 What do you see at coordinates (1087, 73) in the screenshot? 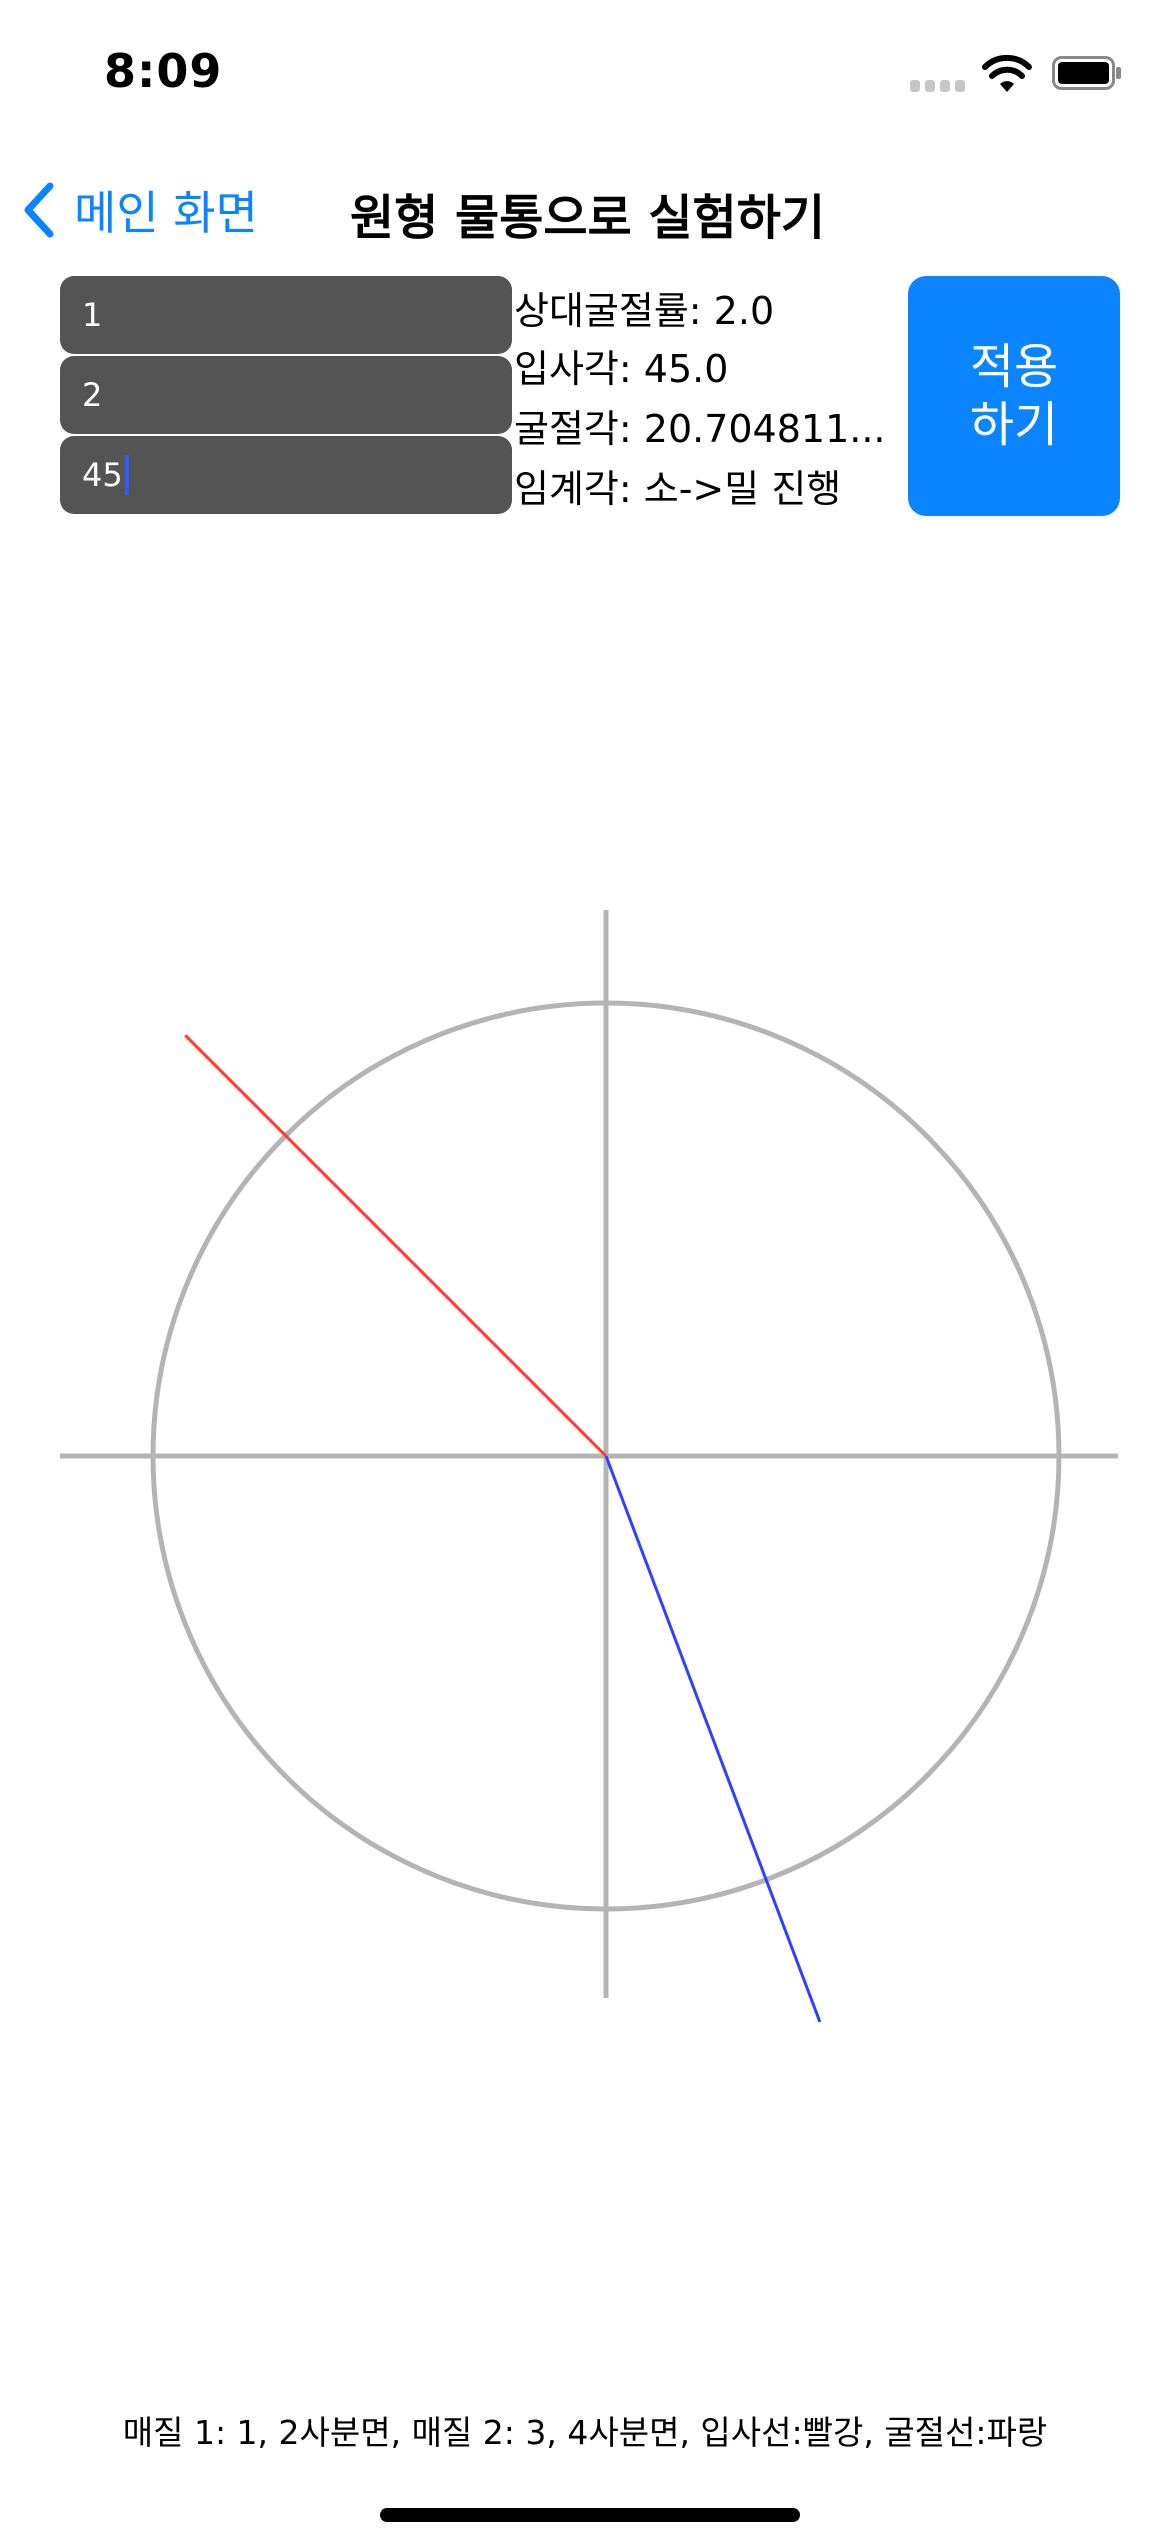
I see `battery-icon` at bounding box center [1087, 73].